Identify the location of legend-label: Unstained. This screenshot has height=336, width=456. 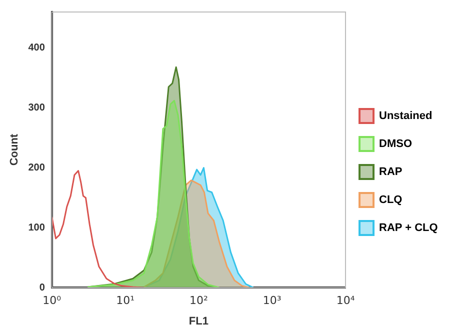
(405, 116).